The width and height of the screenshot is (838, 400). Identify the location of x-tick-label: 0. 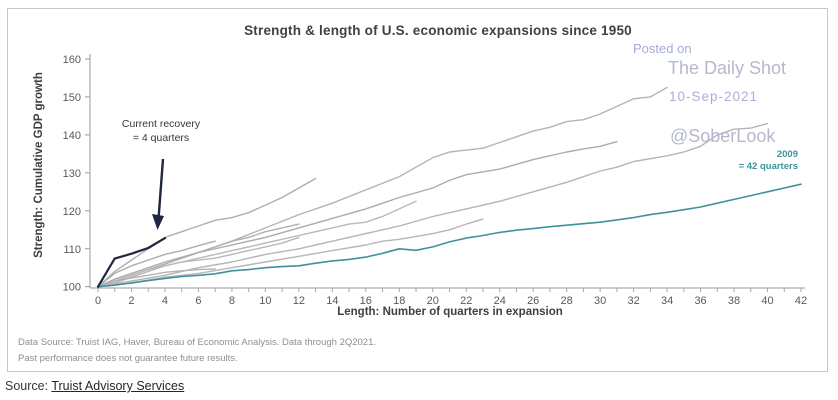
(98, 301).